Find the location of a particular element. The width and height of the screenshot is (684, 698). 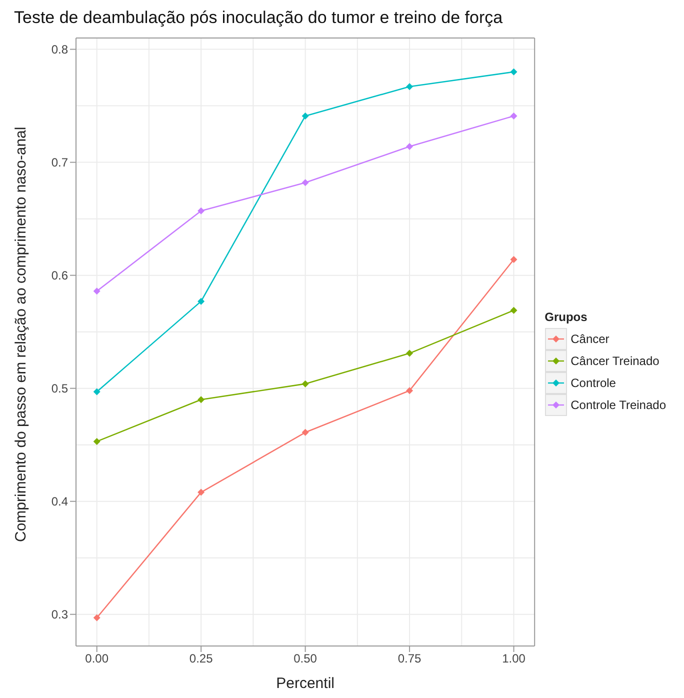

legend-label: Controle is located at coordinates (593, 383).